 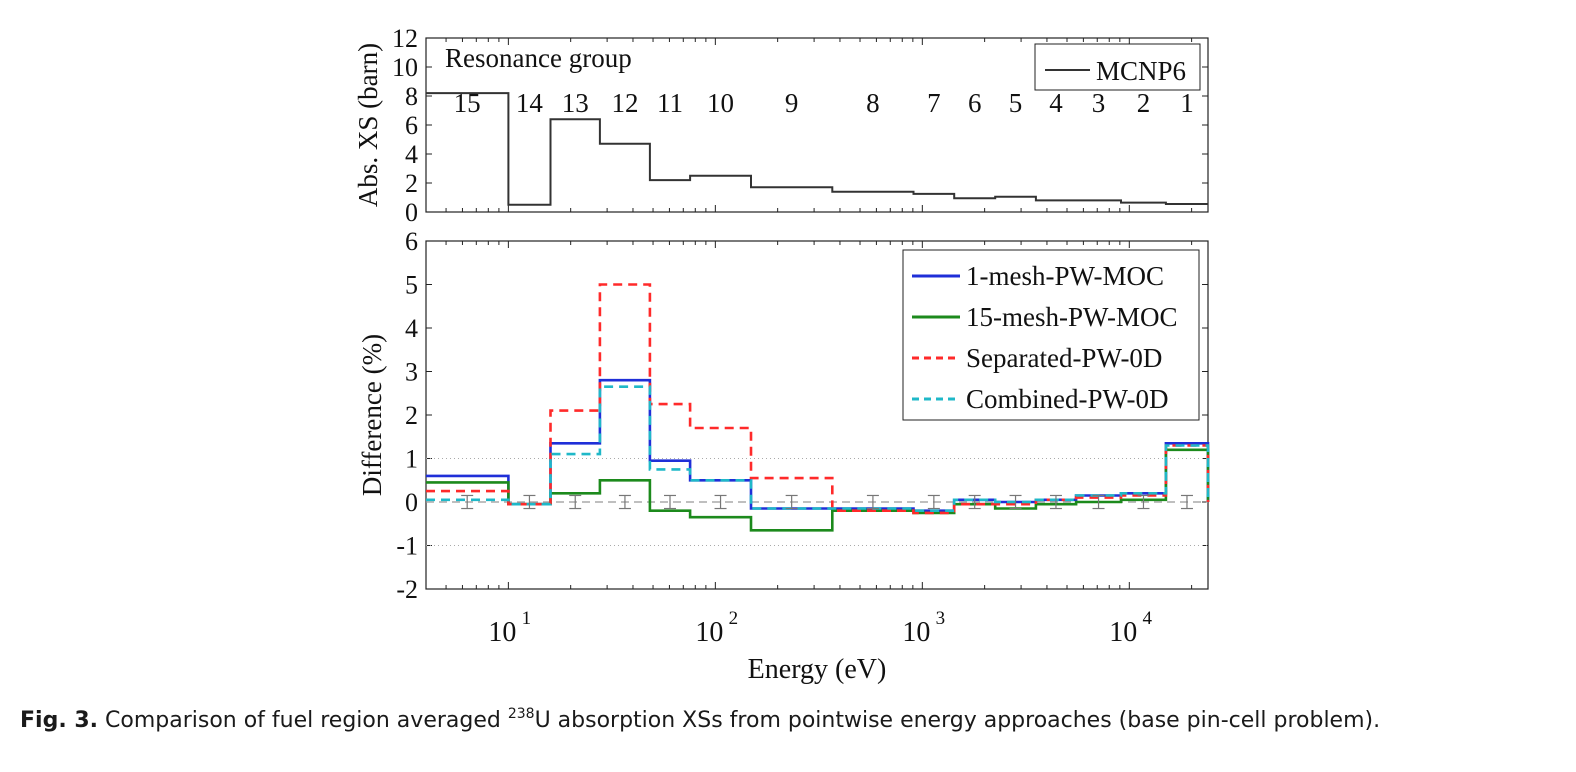 What do you see at coordinates (1016, 103) in the screenshot?
I see `resonance-group-number: 5` at bounding box center [1016, 103].